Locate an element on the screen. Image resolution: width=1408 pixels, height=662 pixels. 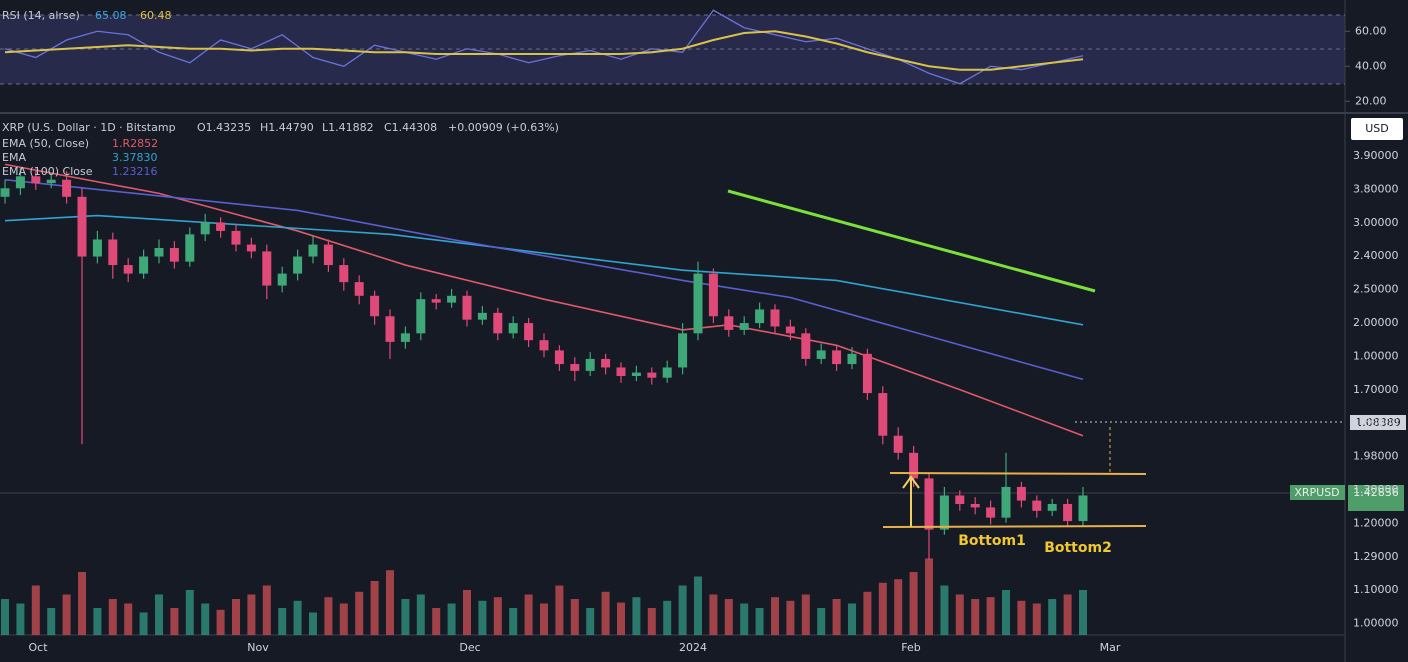
ohlc-close: C1.44308 is located at coordinates (410, 127).